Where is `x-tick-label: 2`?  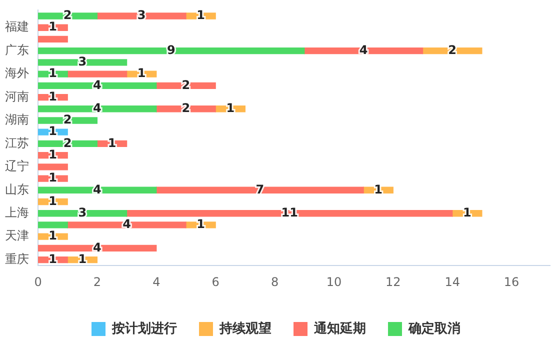 x-tick-label: 2 is located at coordinates (97, 281).